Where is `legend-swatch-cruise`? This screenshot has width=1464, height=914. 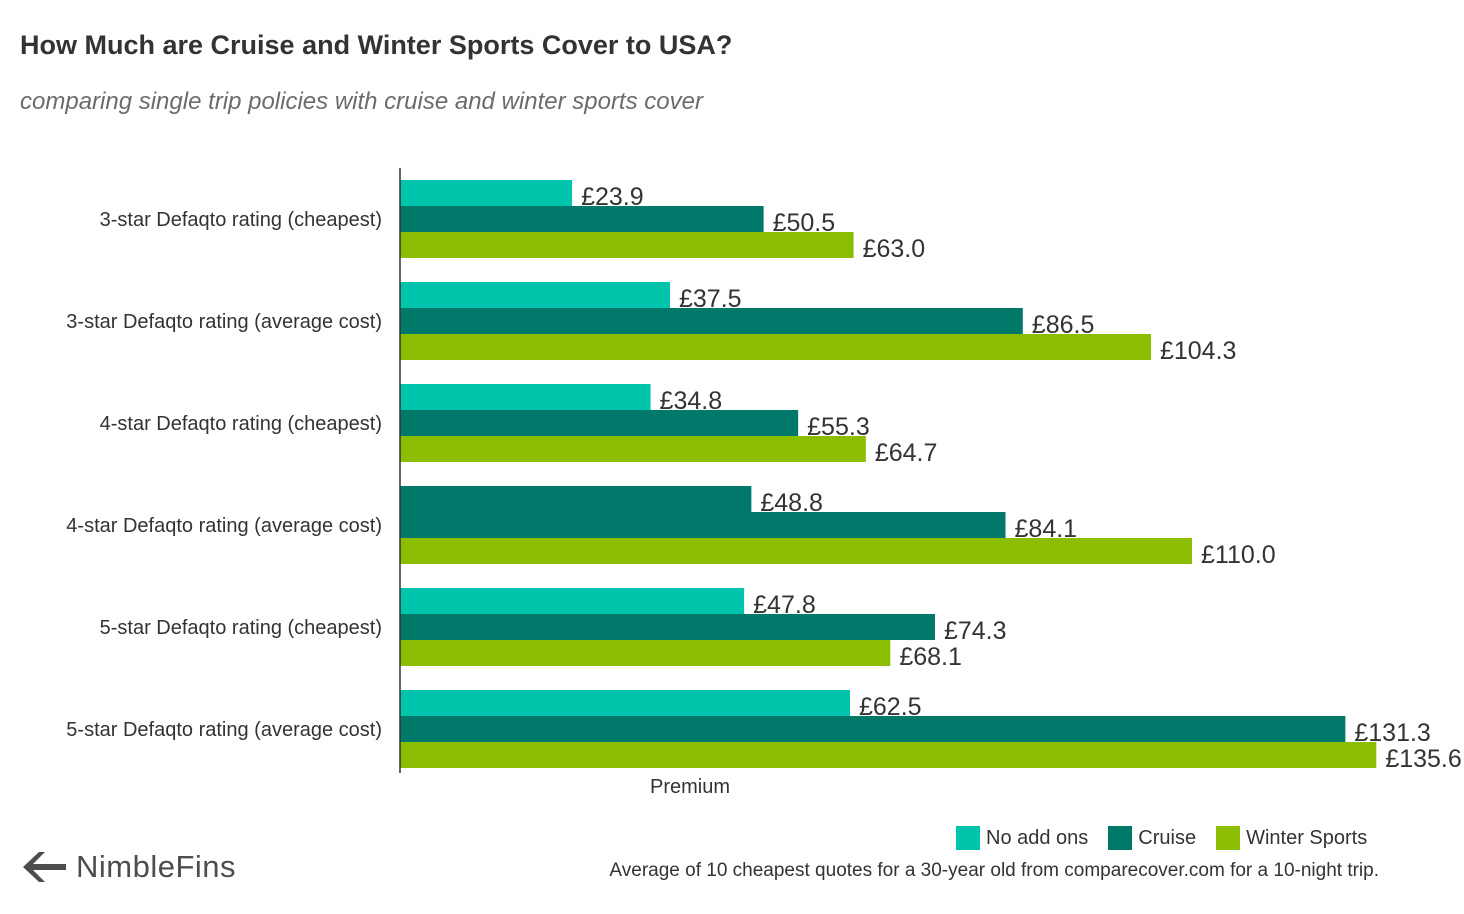
legend-swatch-cruise is located at coordinates (1120, 838).